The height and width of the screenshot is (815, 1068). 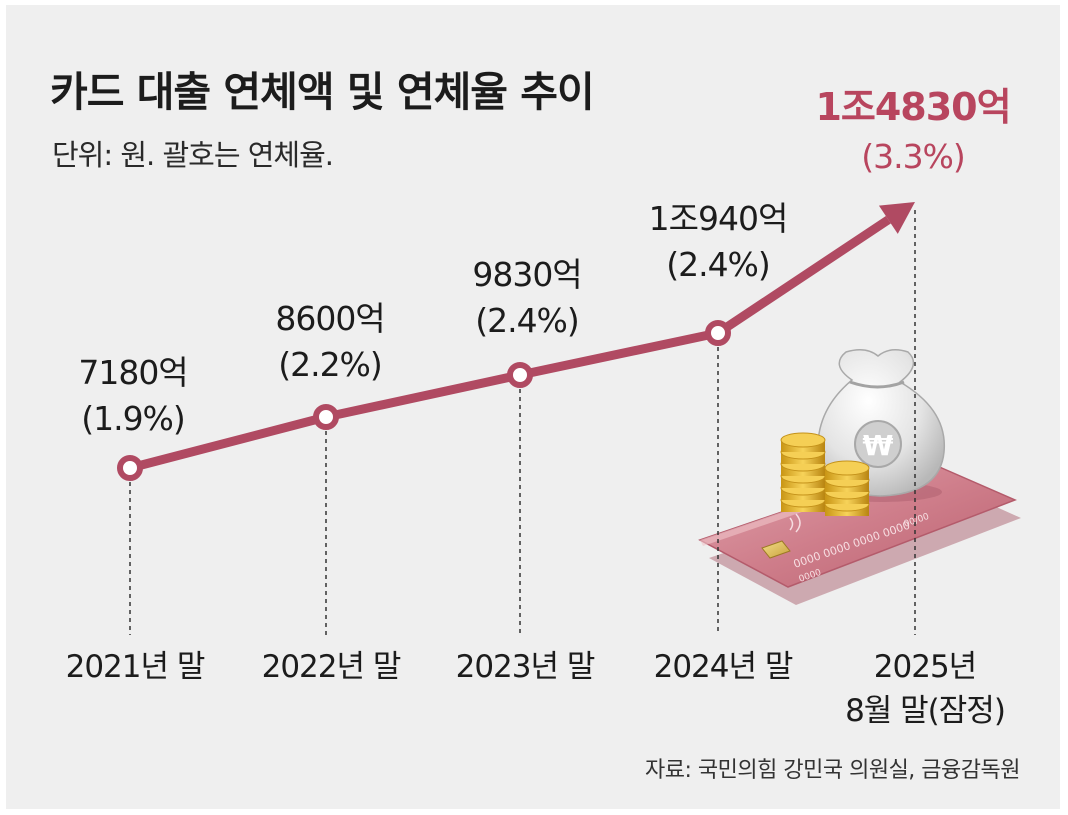 I want to click on value-label-amount: 7180억, so click(x=132, y=372).